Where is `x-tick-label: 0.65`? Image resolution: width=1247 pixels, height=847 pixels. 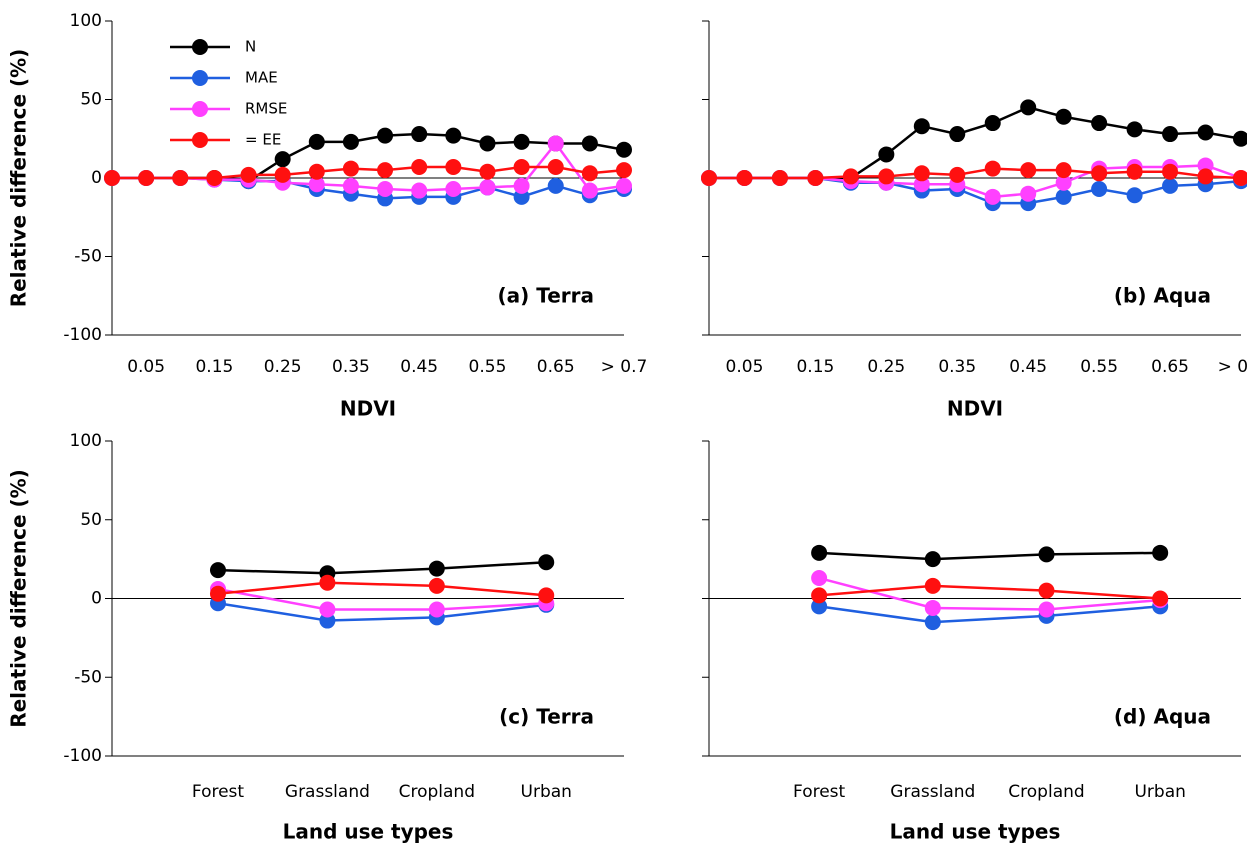
x-tick-label: 0.65 is located at coordinates (556, 367).